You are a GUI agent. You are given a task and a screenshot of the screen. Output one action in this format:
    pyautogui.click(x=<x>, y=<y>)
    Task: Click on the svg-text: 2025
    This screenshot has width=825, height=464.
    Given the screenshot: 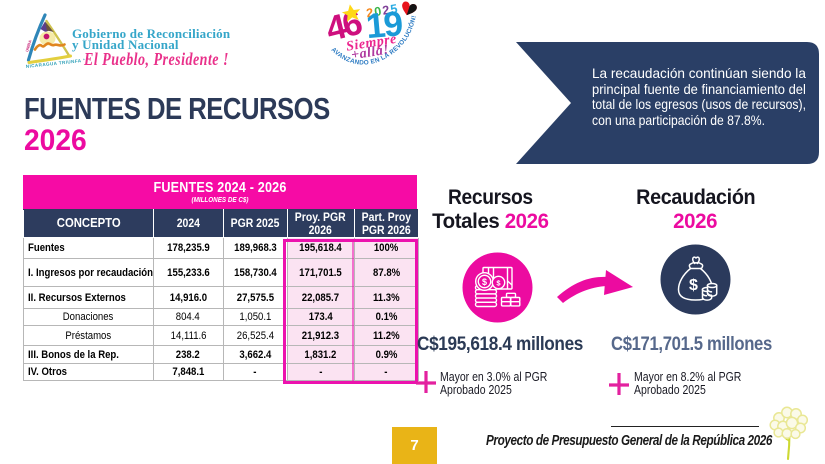 What is the action you would take?
    pyautogui.click(x=382, y=10)
    